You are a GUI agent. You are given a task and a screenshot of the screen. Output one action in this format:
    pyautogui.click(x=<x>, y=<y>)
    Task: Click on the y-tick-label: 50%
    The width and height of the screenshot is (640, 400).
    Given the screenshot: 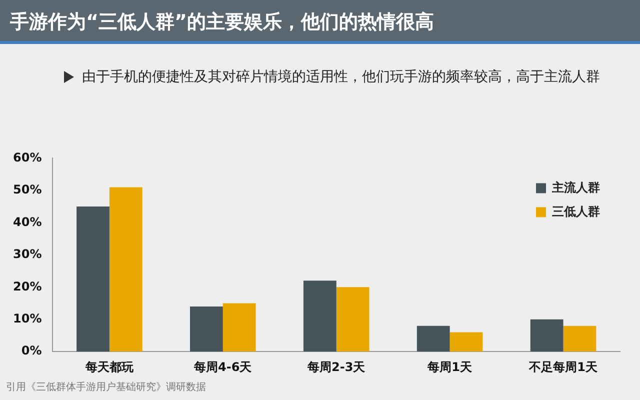 What is the action you would take?
    pyautogui.click(x=27, y=189)
    